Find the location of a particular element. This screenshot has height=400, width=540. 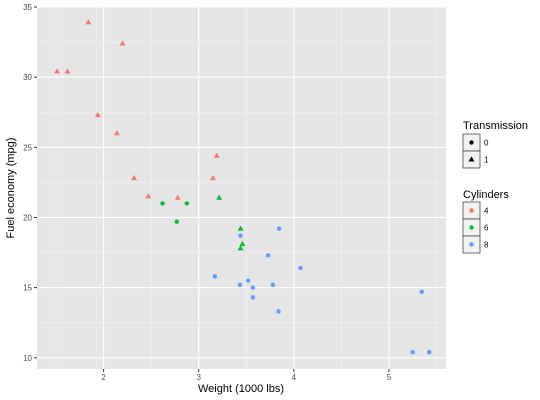

x-axis-ticks: 2 3 4 5 is located at coordinates (246, 375).